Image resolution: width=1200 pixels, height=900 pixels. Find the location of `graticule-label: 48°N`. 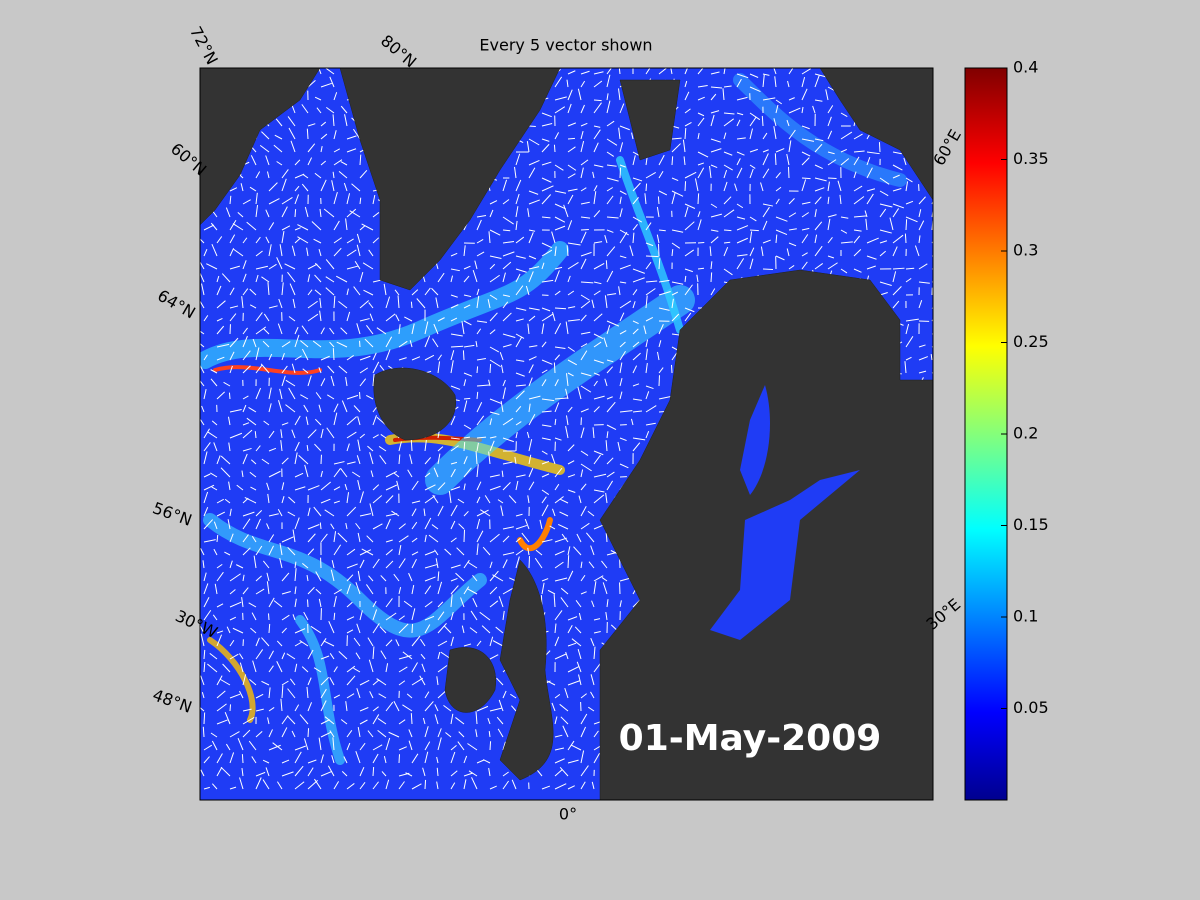

graticule-label: 48°N is located at coordinates (172, 701).